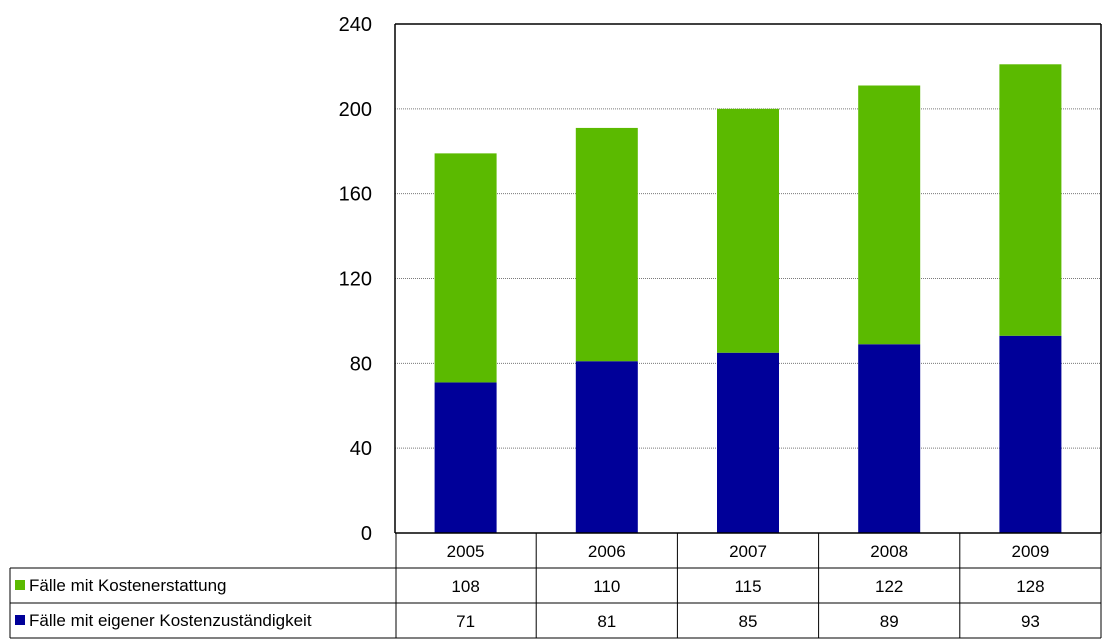 The width and height of the screenshot is (1102, 641). Describe the element at coordinates (1030, 586) in the screenshot. I see `data-table-value: 128` at that location.